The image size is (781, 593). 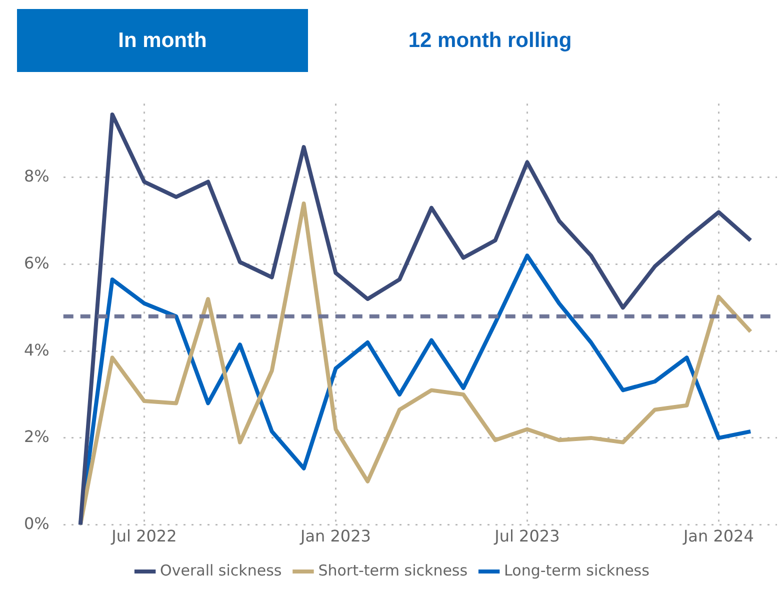 What do you see at coordinates (162, 40) in the screenshot?
I see `text: In month` at bounding box center [162, 40].